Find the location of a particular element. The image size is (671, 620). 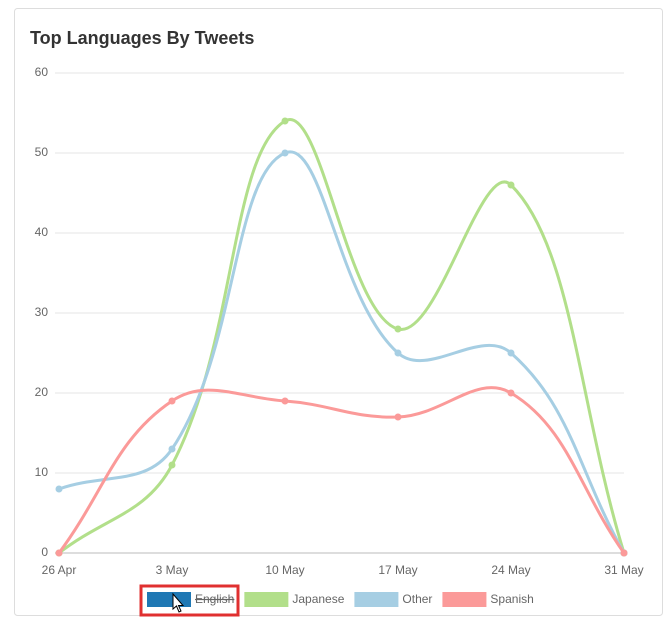

legend-item: Other is located at coordinates (393, 599).